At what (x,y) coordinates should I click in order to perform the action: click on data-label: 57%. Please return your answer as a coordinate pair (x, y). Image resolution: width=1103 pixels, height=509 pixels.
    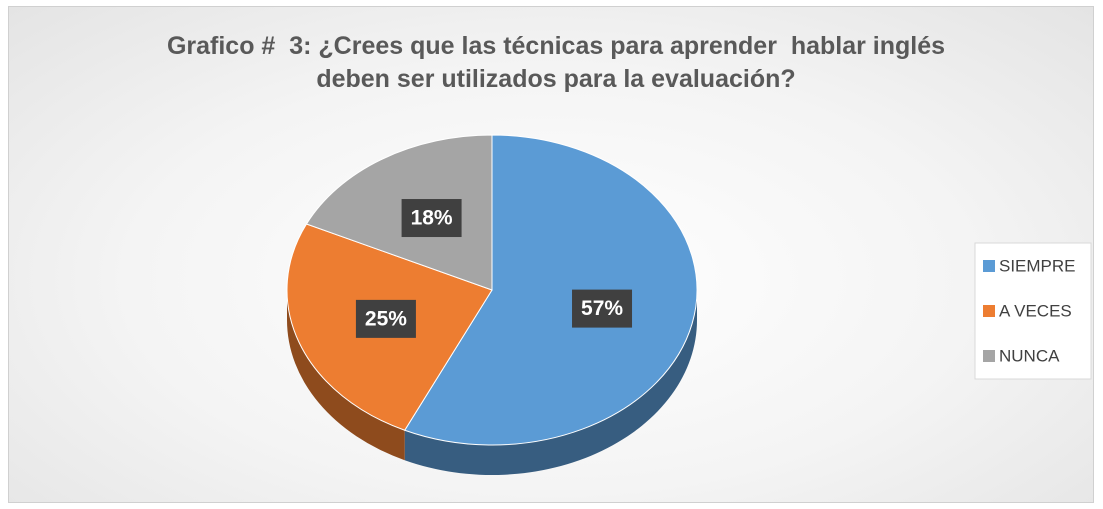
    Looking at the image, I should click on (602, 308).